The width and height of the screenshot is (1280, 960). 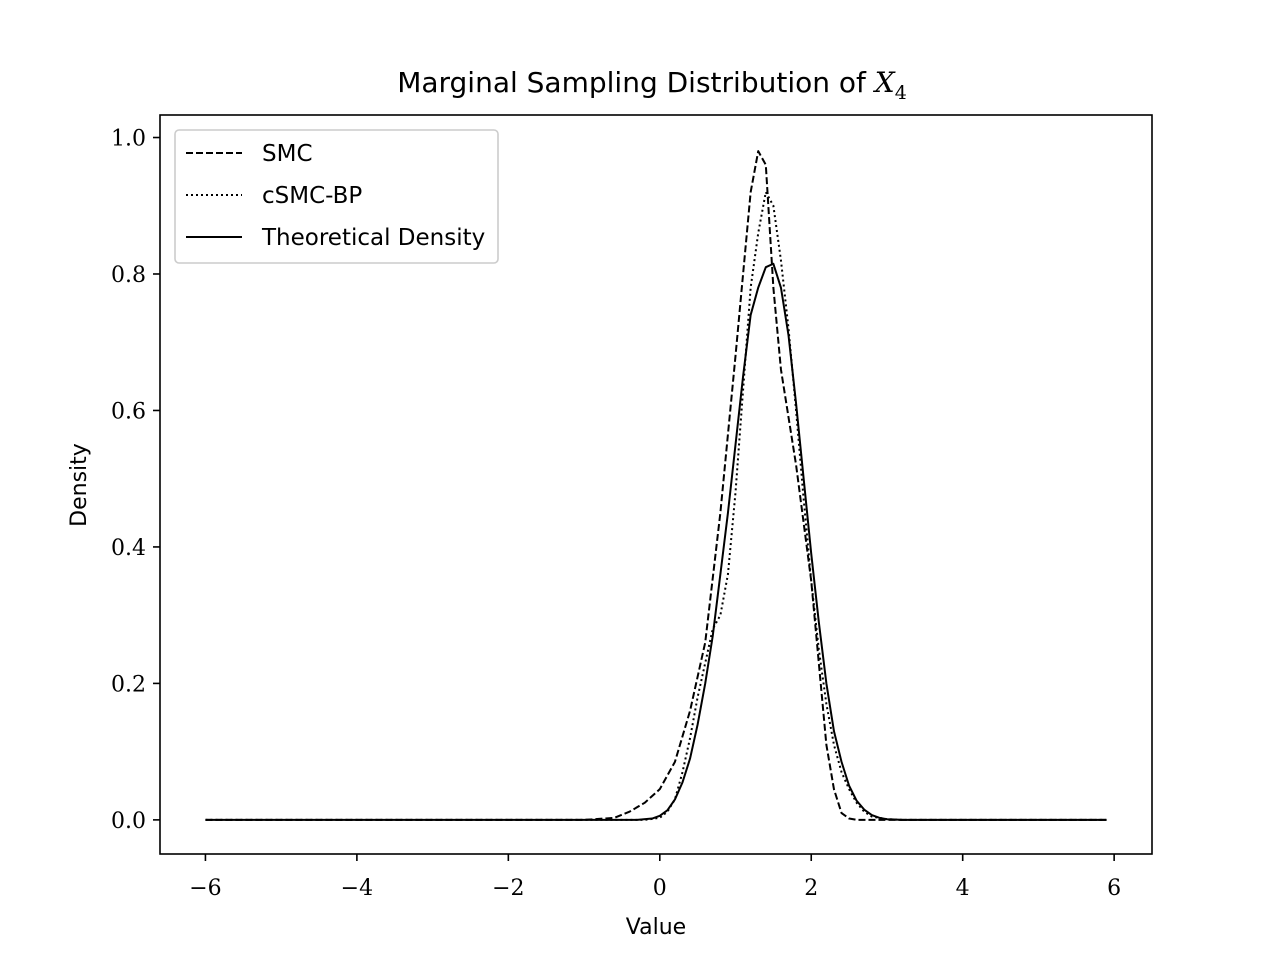 What do you see at coordinates (508, 888) in the screenshot?
I see `x-tick-label: −2` at bounding box center [508, 888].